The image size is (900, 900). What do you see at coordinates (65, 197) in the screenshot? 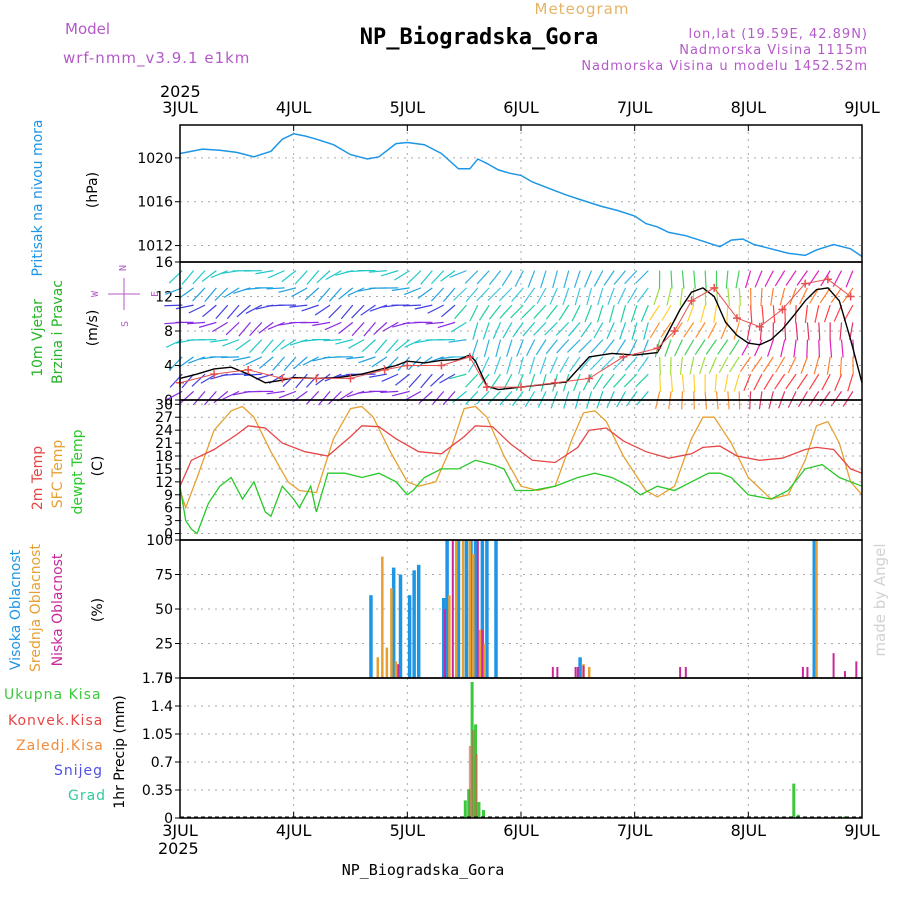
I see `pressure-legend: Pritisak na nivou mora (hPa)` at bounding box center [65, 197].